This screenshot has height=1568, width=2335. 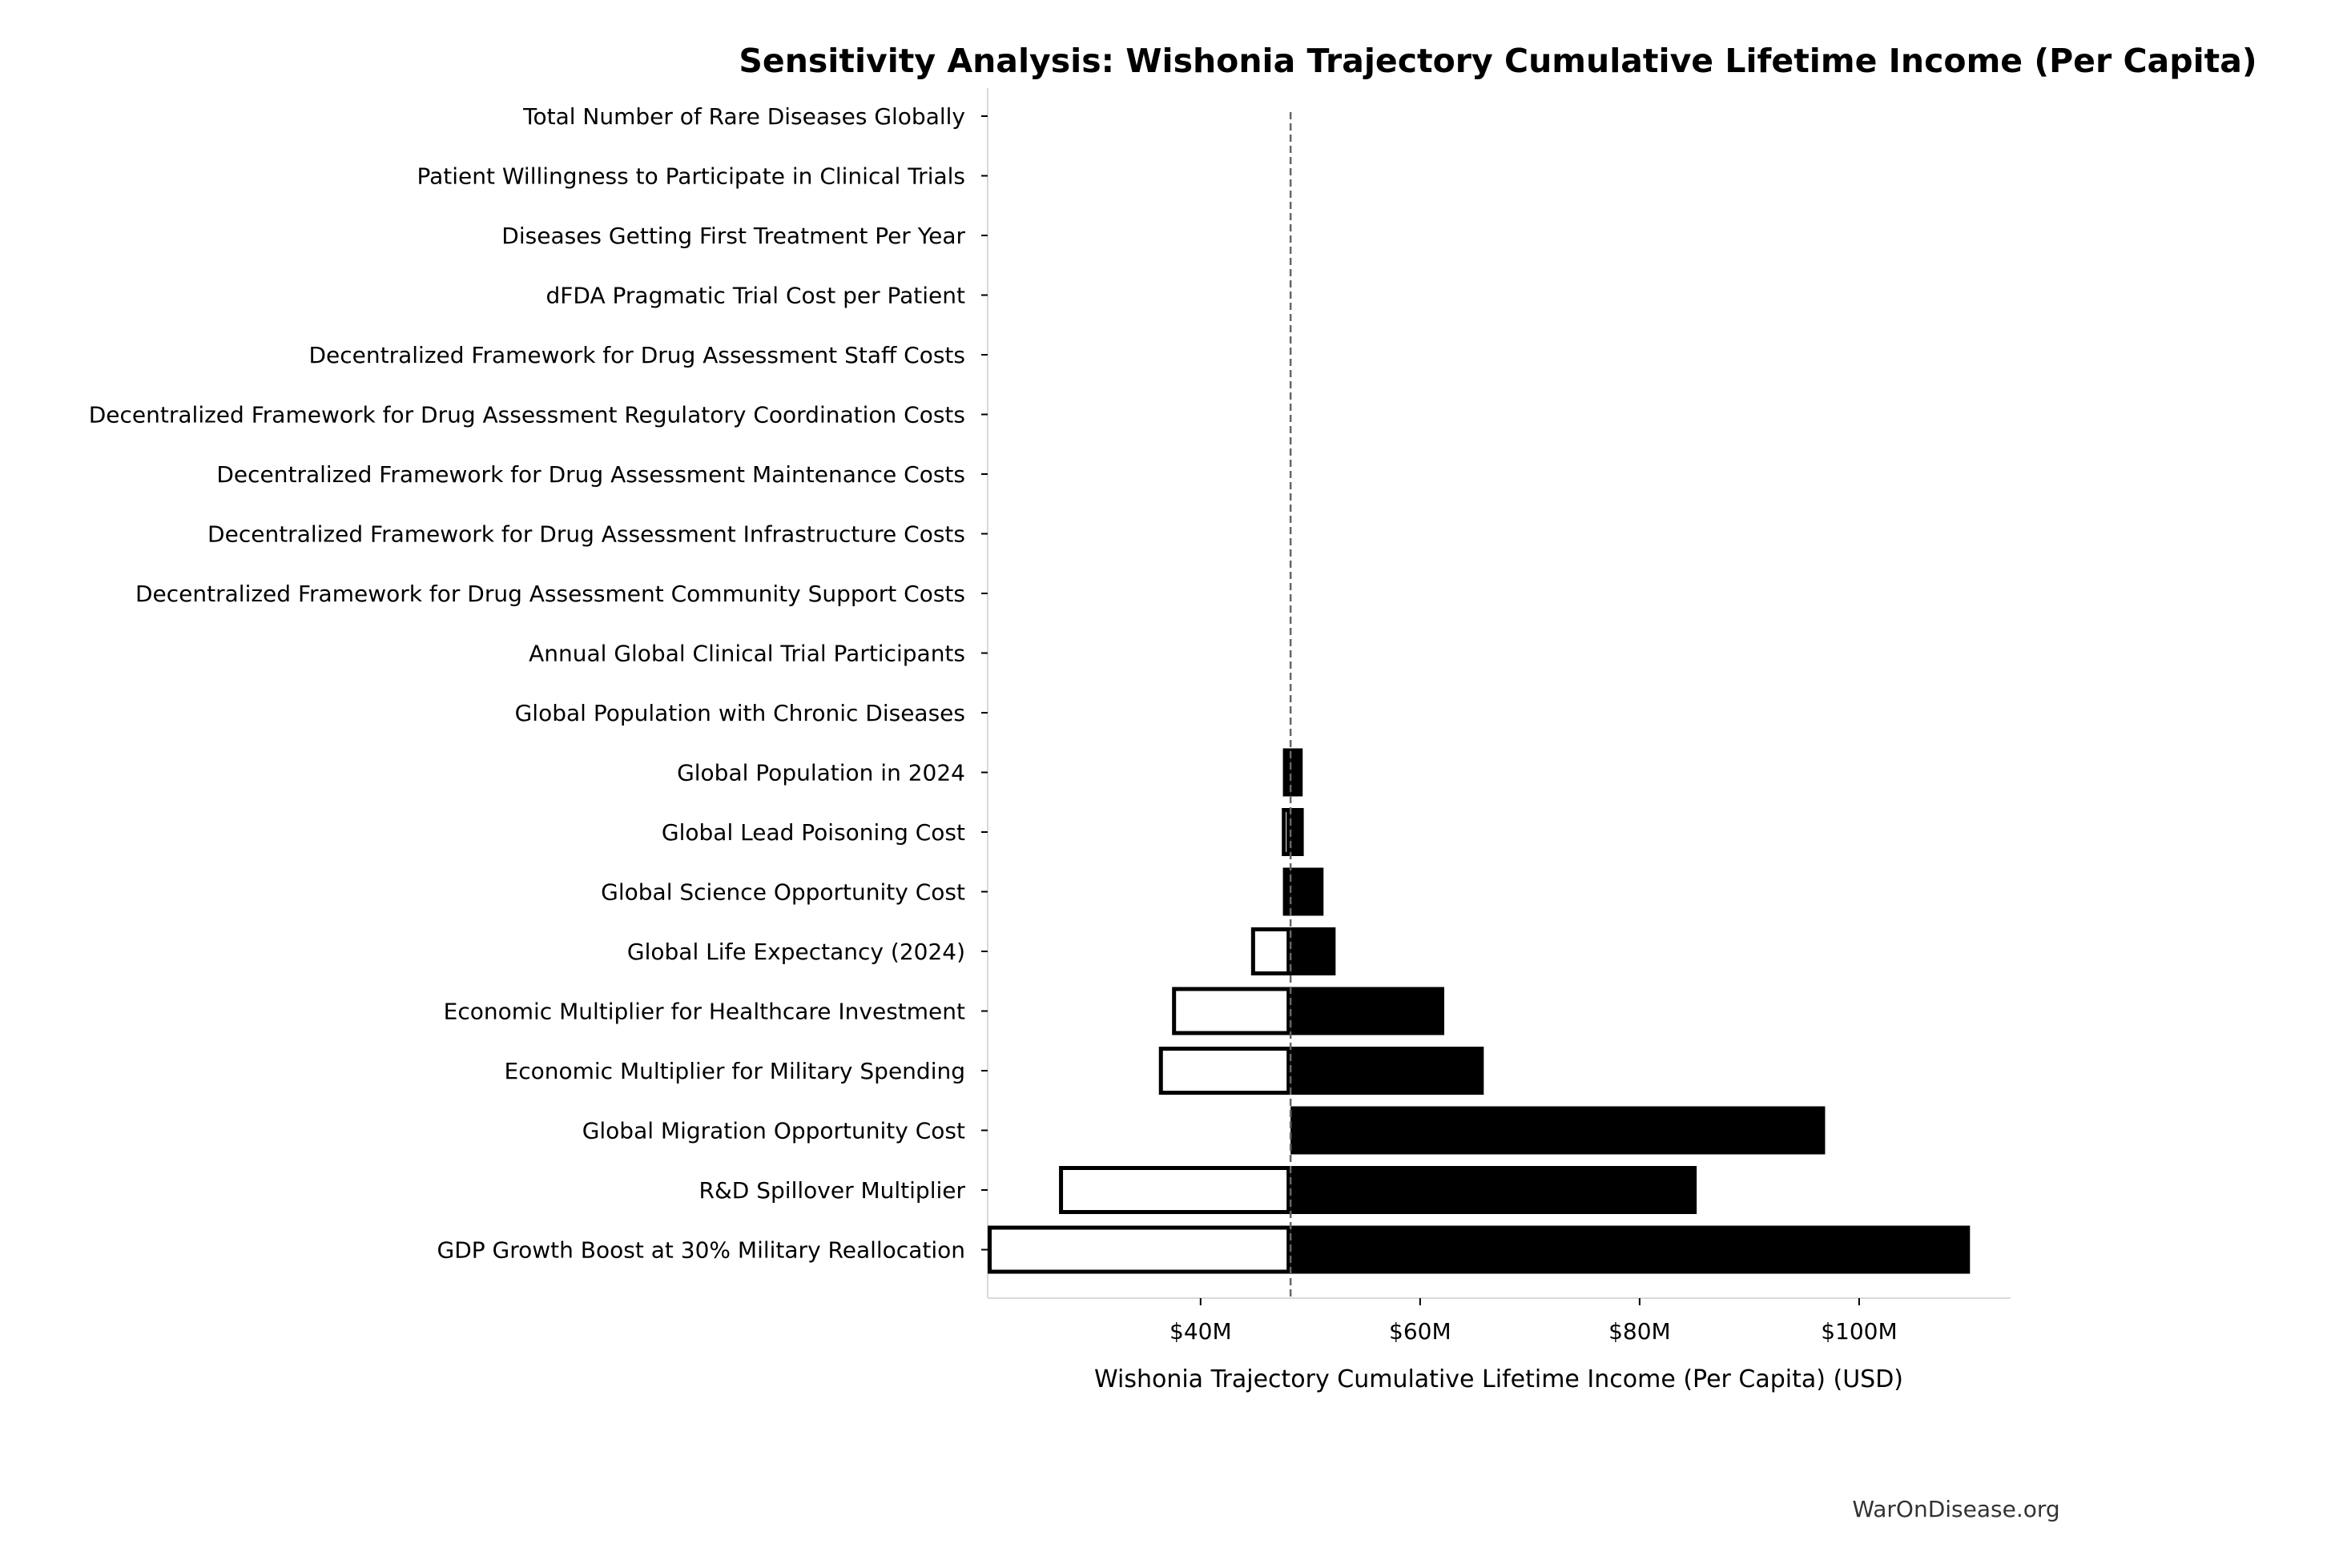 I want to click on x-tick-label: $60M, so click(x=1420, y=1331).